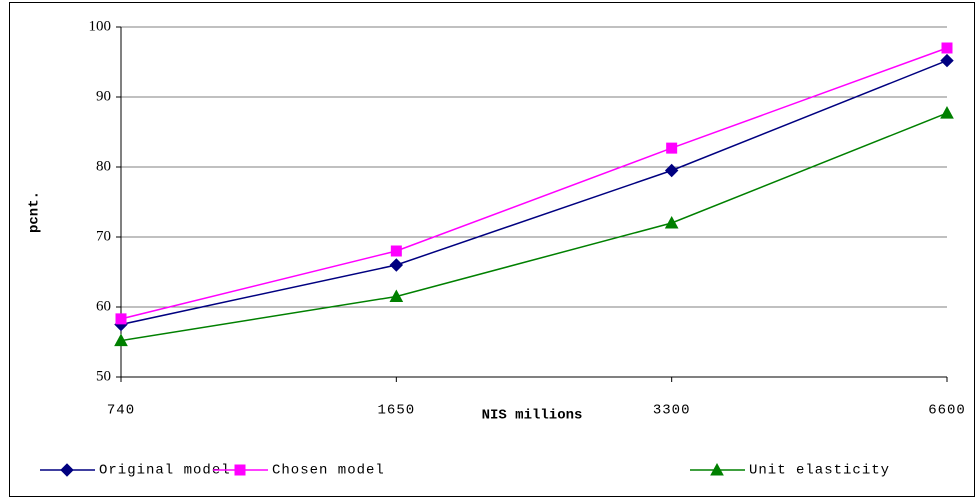 The height and width of the screenshot is (498, 976). What do you see at coordinates (165, 471) in the screenshot?
I see `legend-label: Original model` at bounding box center [165, 471].